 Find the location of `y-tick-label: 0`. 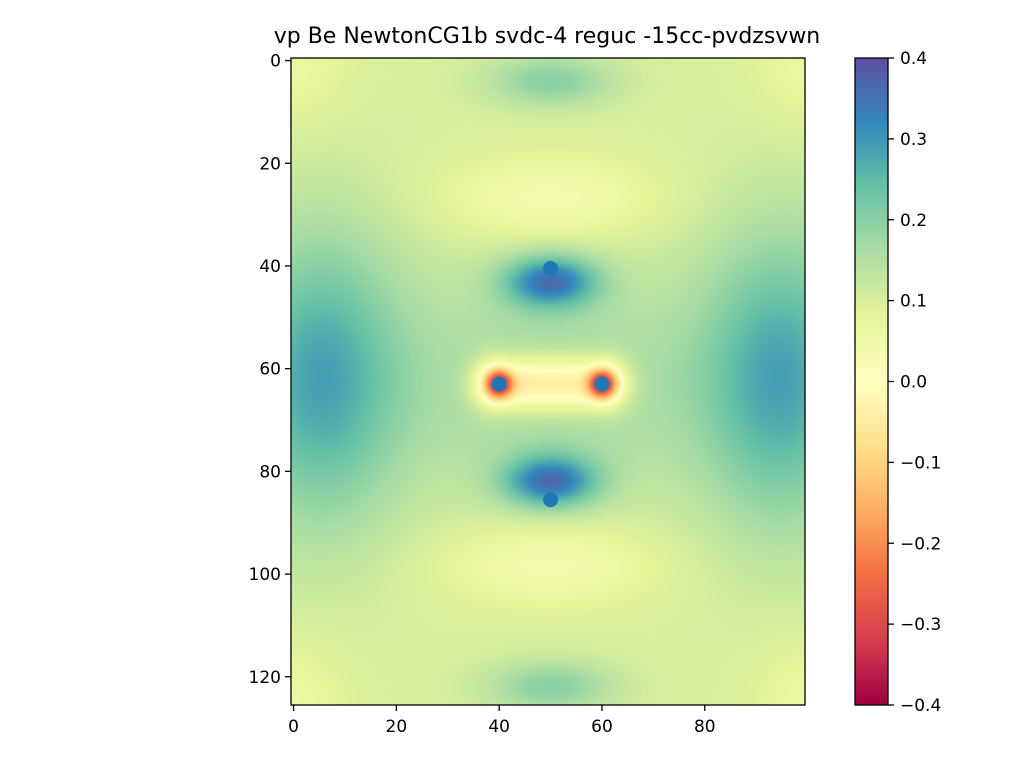

y-tick-label: 0 is located at coordinates (275, 62).